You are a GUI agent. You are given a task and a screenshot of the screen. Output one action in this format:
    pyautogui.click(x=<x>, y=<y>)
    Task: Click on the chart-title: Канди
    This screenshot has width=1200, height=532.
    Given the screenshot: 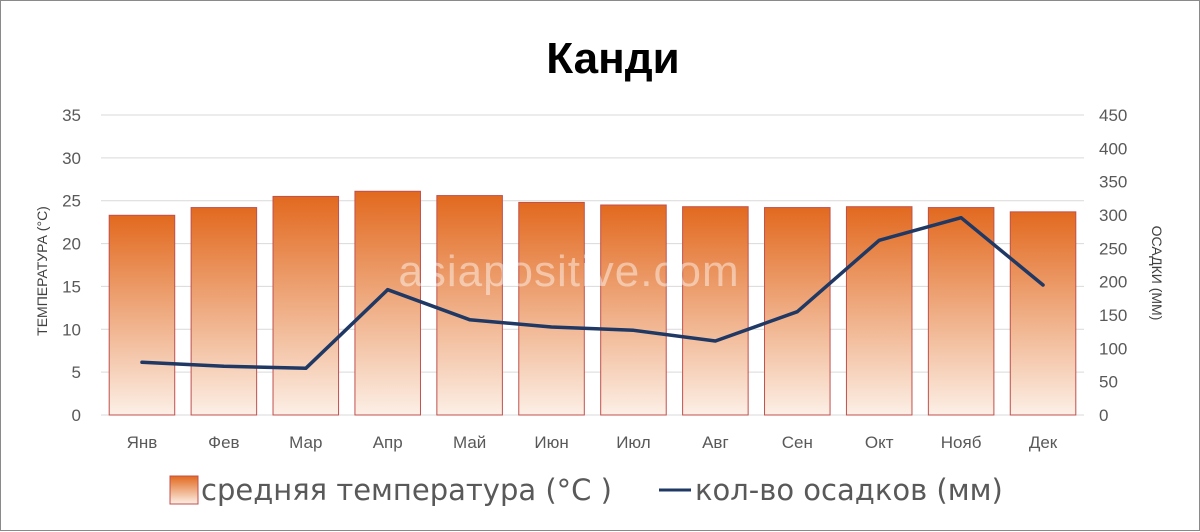 What is the action you would take?
    pyautogui.click(x=612, y=58)
    